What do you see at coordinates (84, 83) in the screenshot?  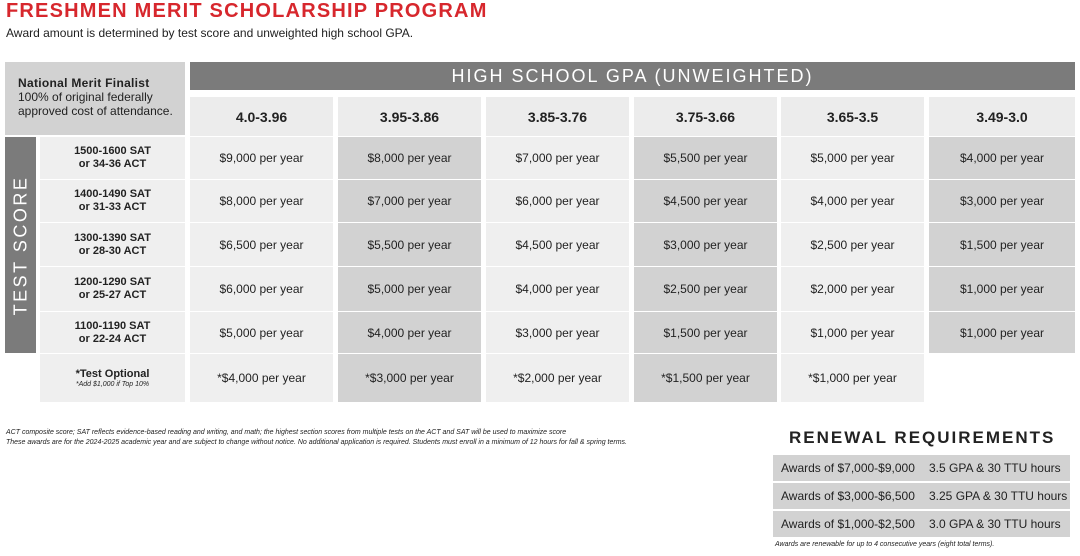 I see `national-merit-title: National Merit Finalist` at bounding box center [84, 83].